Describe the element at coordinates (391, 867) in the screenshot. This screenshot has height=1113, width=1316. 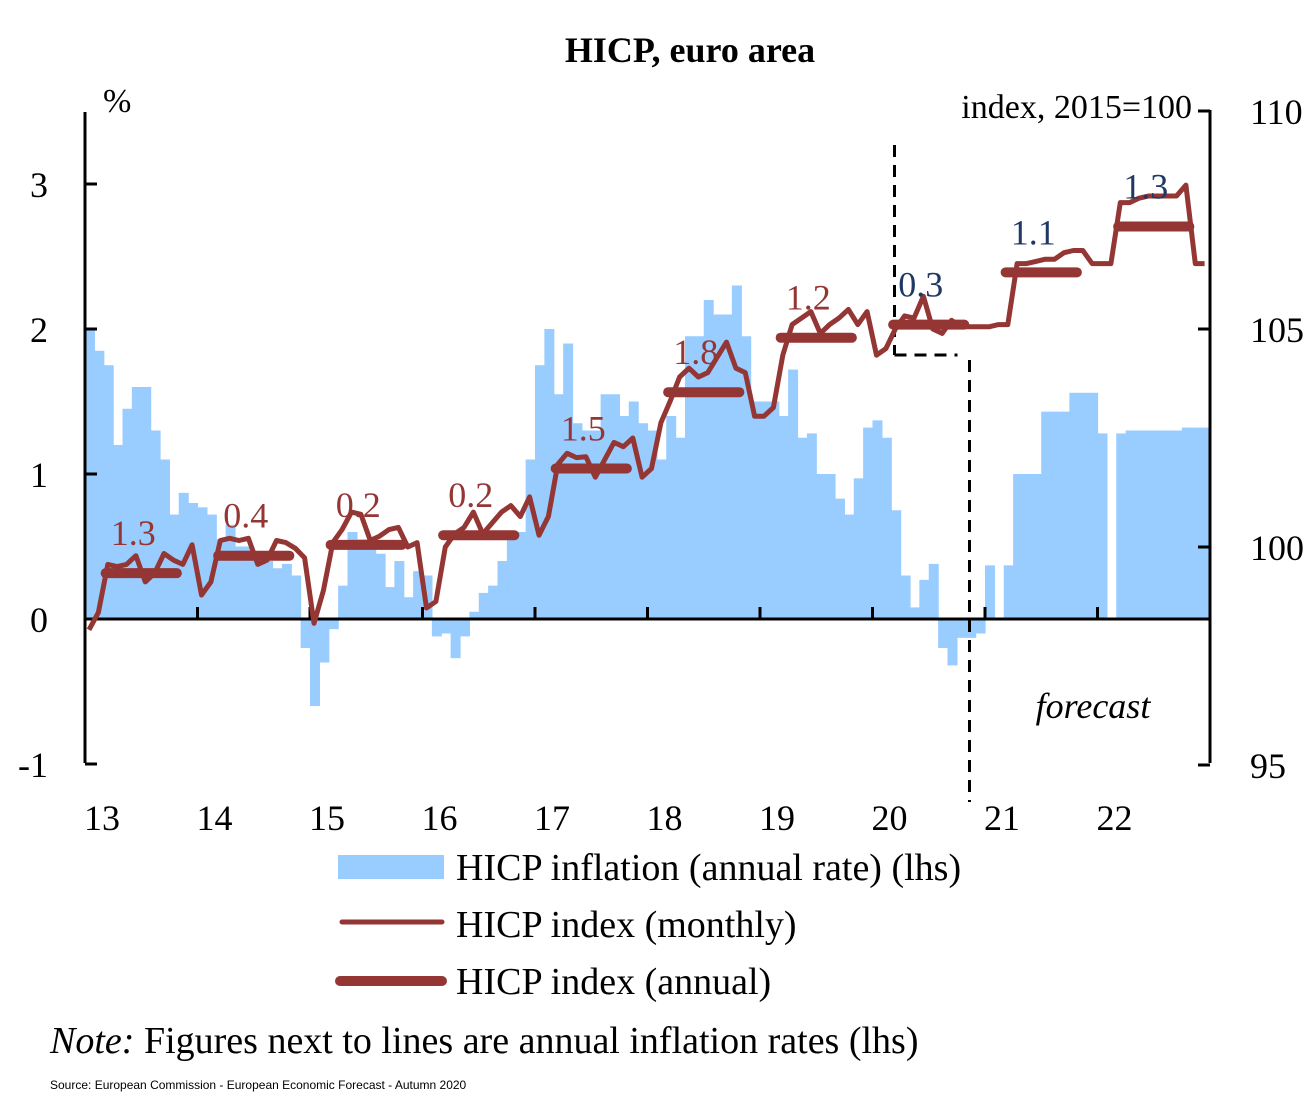
I see `legend-swatch-bars` at that location.